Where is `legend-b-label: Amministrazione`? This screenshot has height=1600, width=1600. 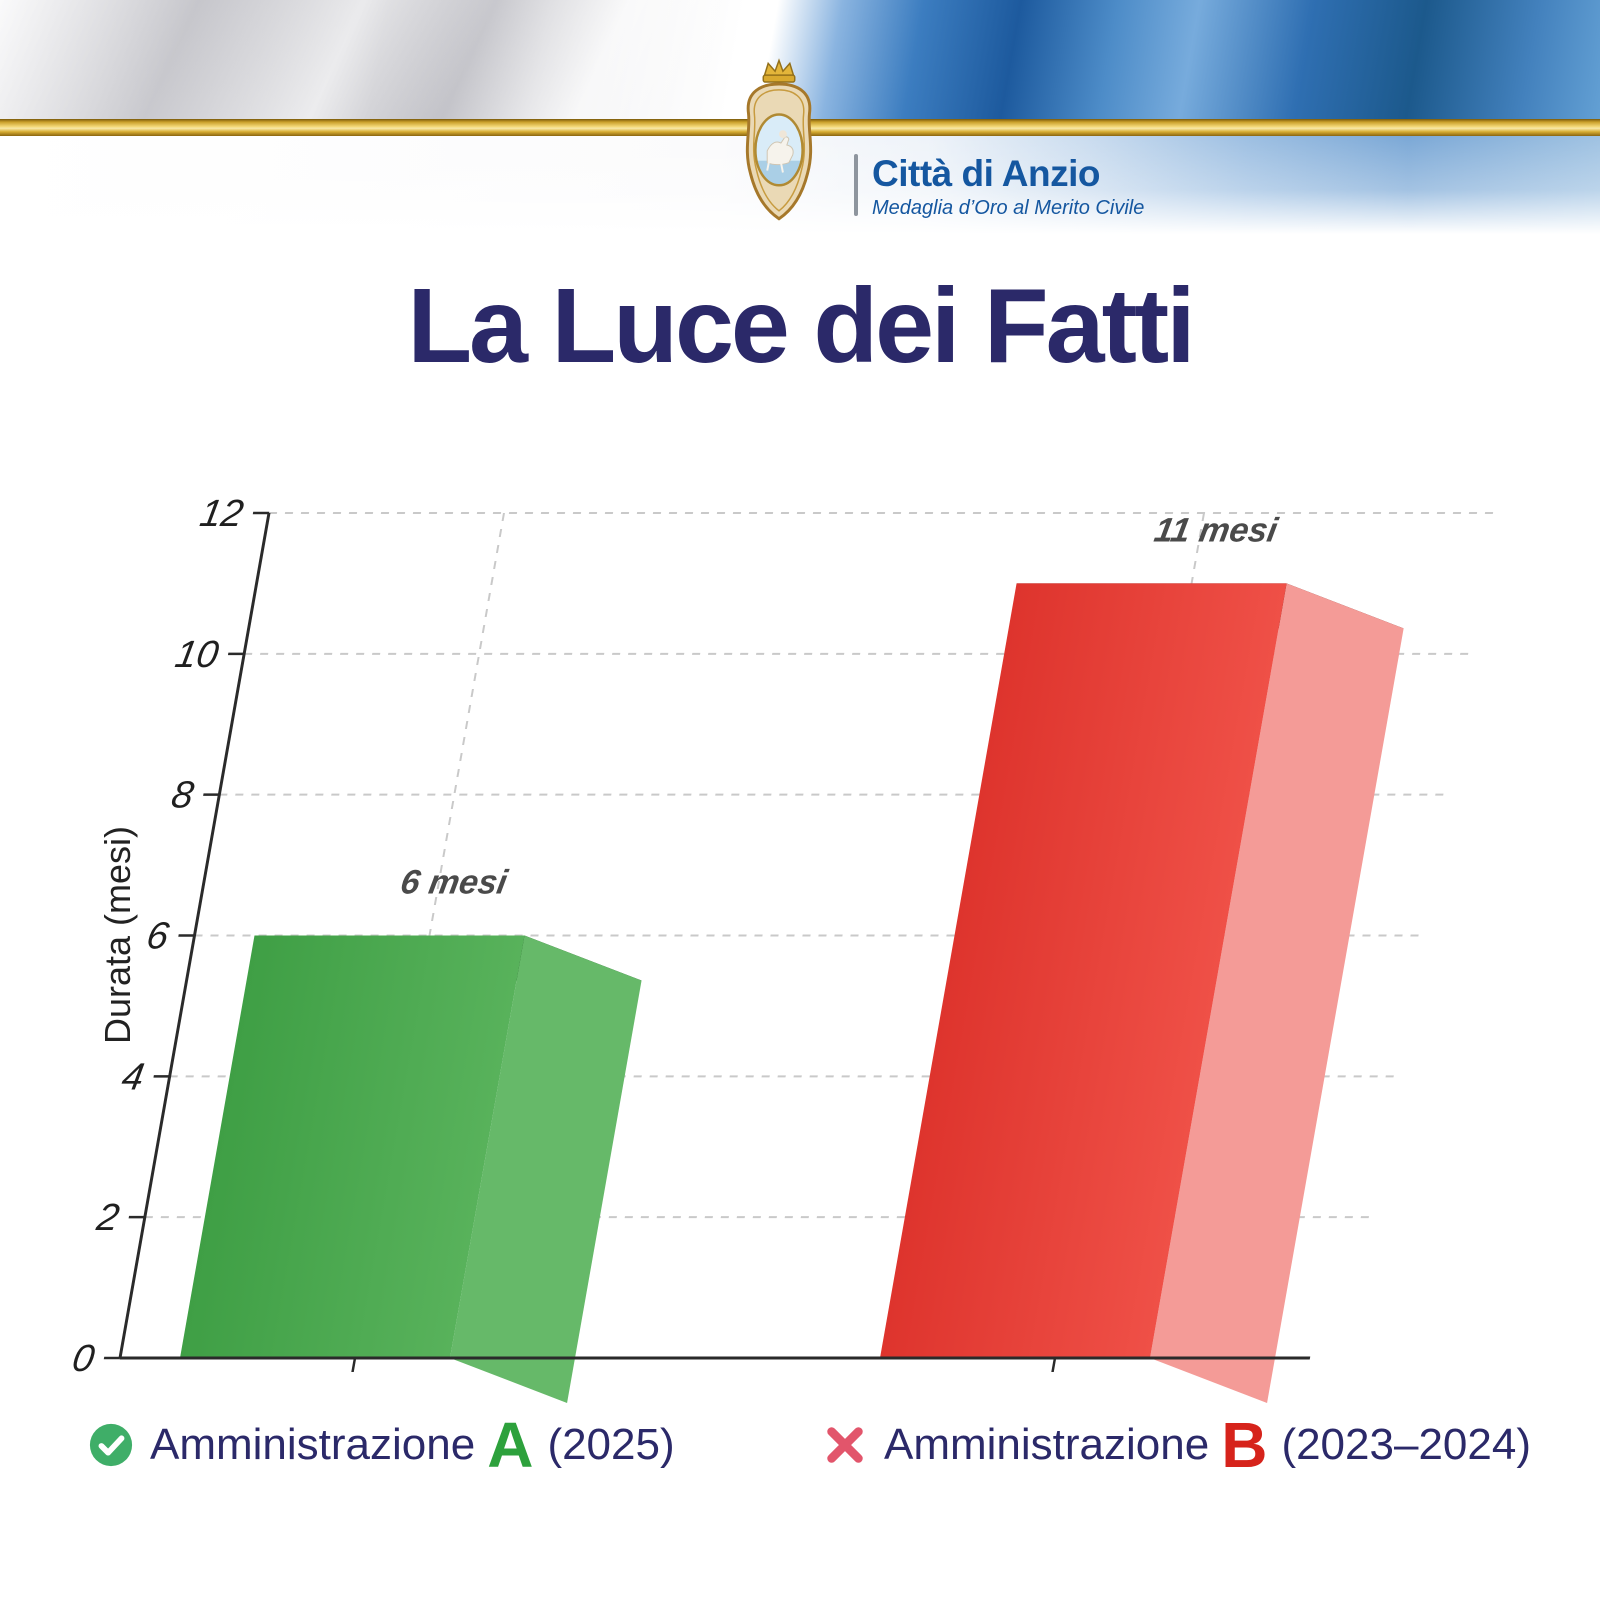 legend-b-label: Amministrazione is located at coordinates (1047, 1444).